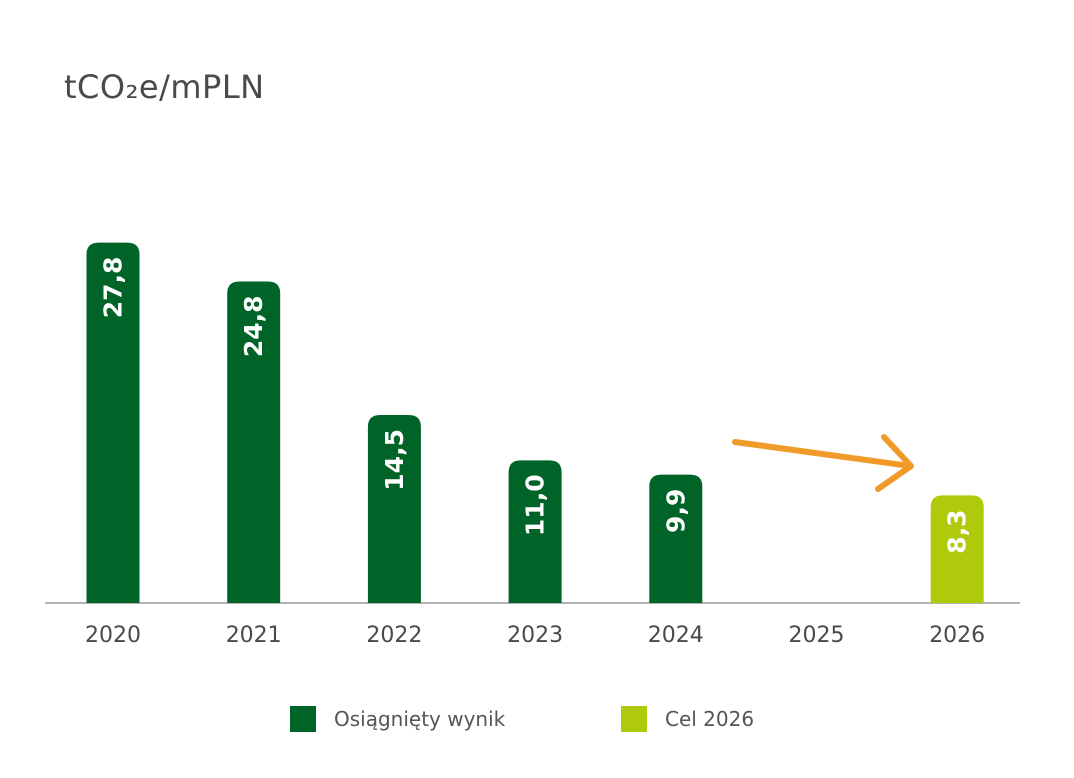  I want to click on legend-label-achieved: Osiągnięty wynik, so click(420, 719).